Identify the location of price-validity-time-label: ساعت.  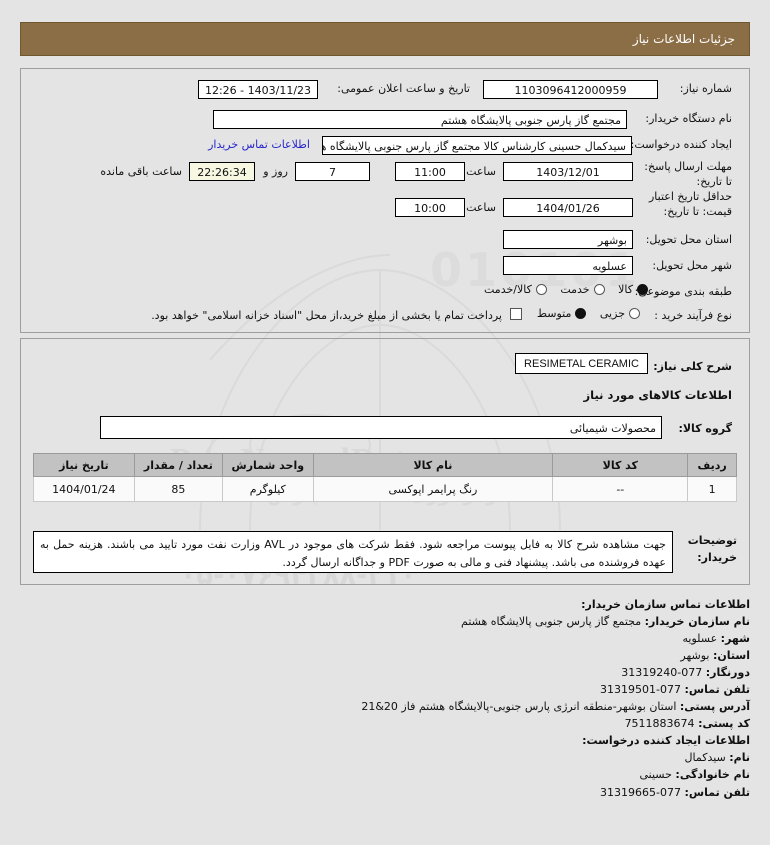
(481, 207).